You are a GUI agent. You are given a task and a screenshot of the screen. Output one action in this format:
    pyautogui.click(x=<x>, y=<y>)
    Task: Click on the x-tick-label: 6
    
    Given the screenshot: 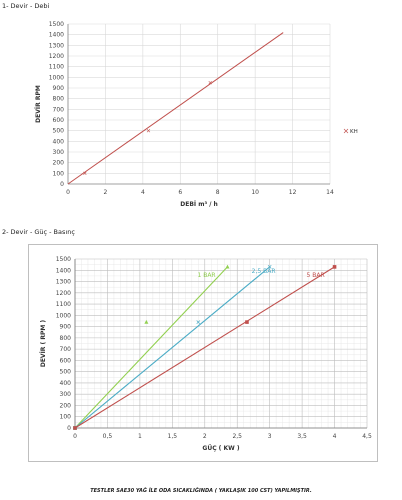 What is the action you would take?
    pyautogui.click(x=180, y=192)
    